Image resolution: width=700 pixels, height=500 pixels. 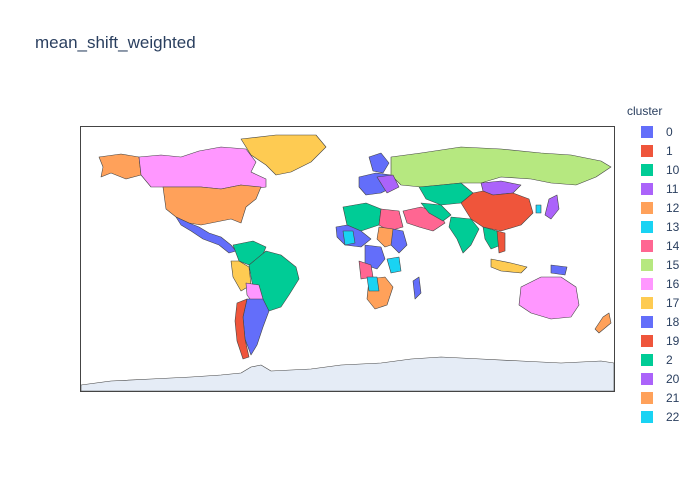 I want to click on legend-label: 0, so click(x=669, y=131).